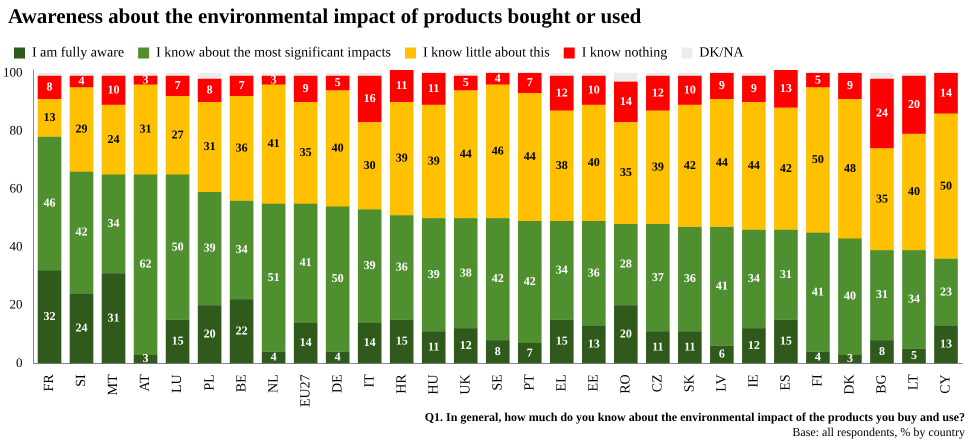  What do you see at coordinates (178, 384) in the screenshot?
I see `x-tick-label: LU` at bounding box center [178, 384].